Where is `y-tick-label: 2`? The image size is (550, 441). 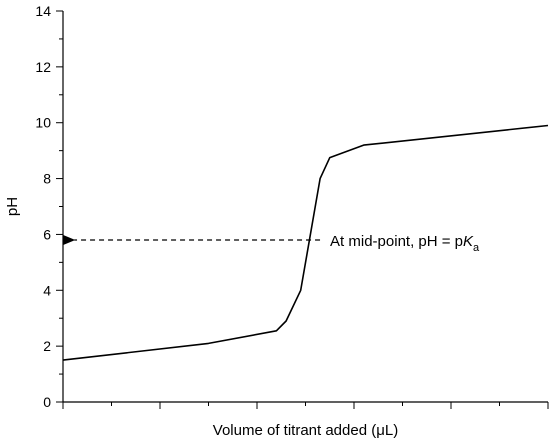 y-tick-label: 2 is located at coordinates (47, 346).